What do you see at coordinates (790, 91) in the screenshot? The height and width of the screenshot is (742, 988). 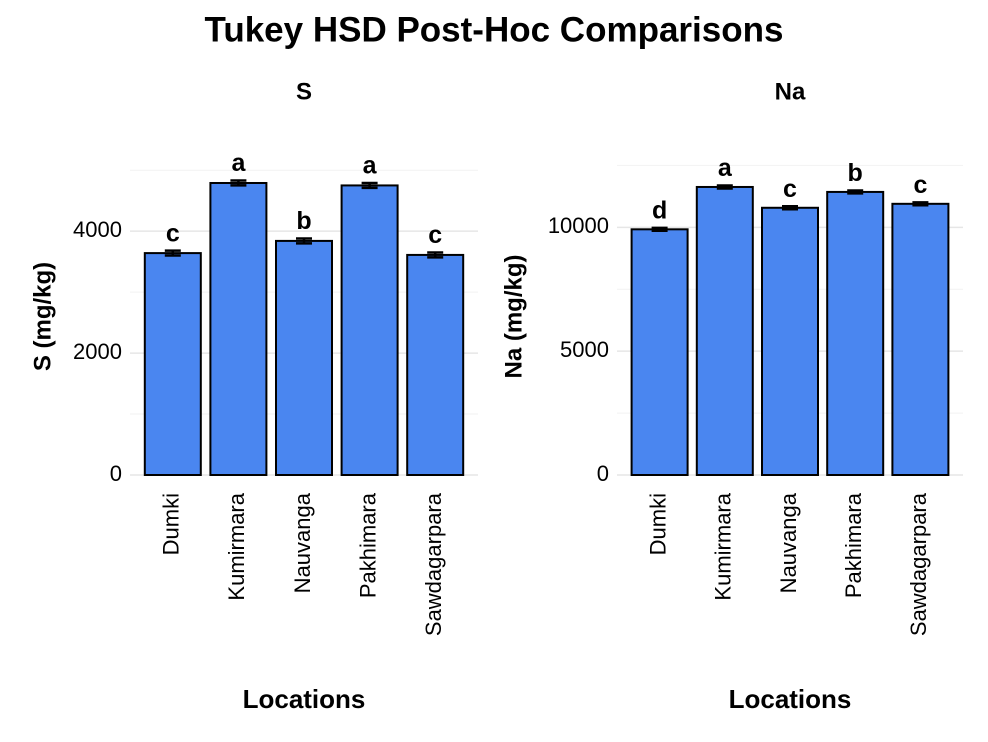 I see `panel-title: Na` at bounding box center [790, 91].